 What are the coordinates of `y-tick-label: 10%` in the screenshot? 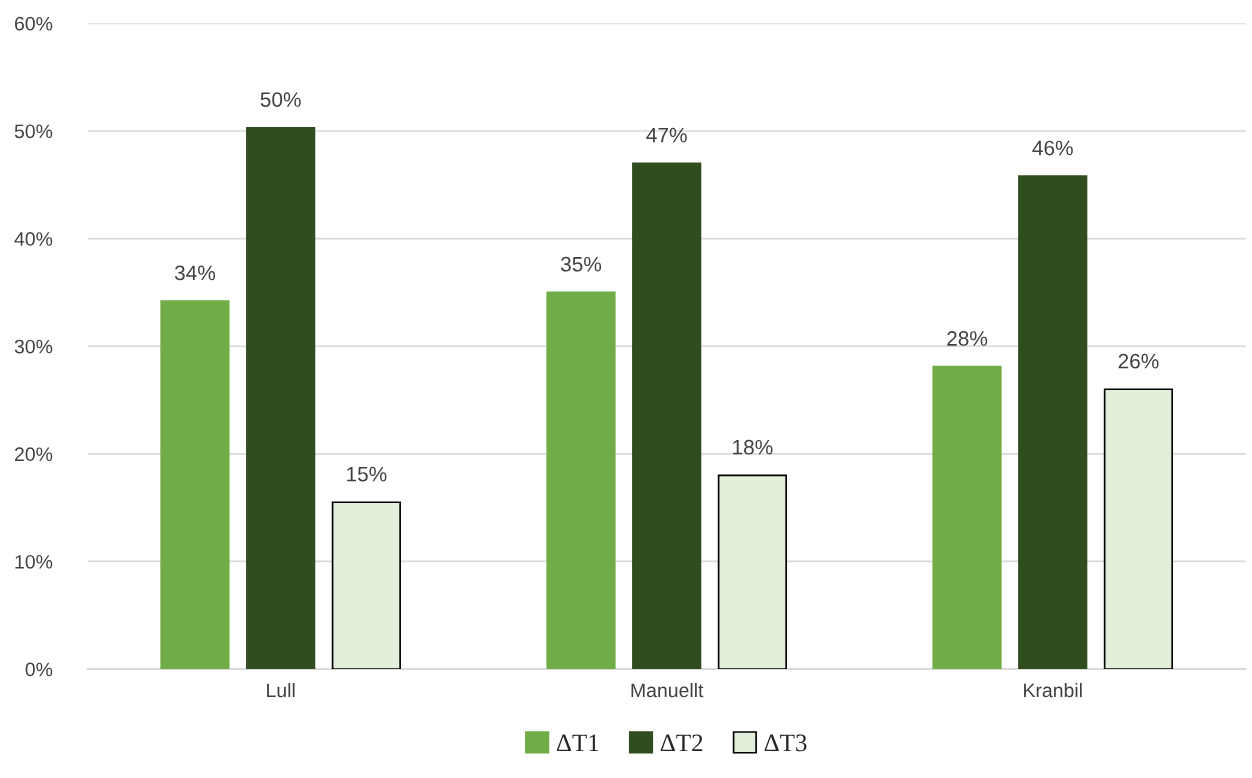 It's located at (34, 561).